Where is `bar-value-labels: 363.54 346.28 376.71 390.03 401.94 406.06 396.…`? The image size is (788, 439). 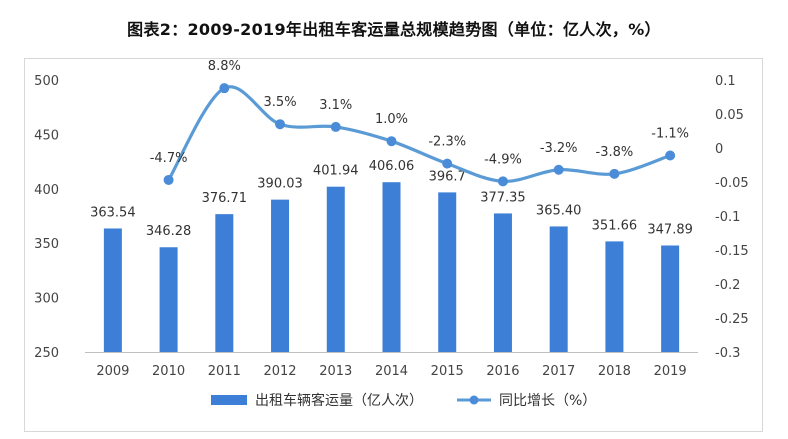
bar-value-labels: 363.54 346.28 376.71 390.03 401.94 406.06 396.… is located at coordinates (391, 199).